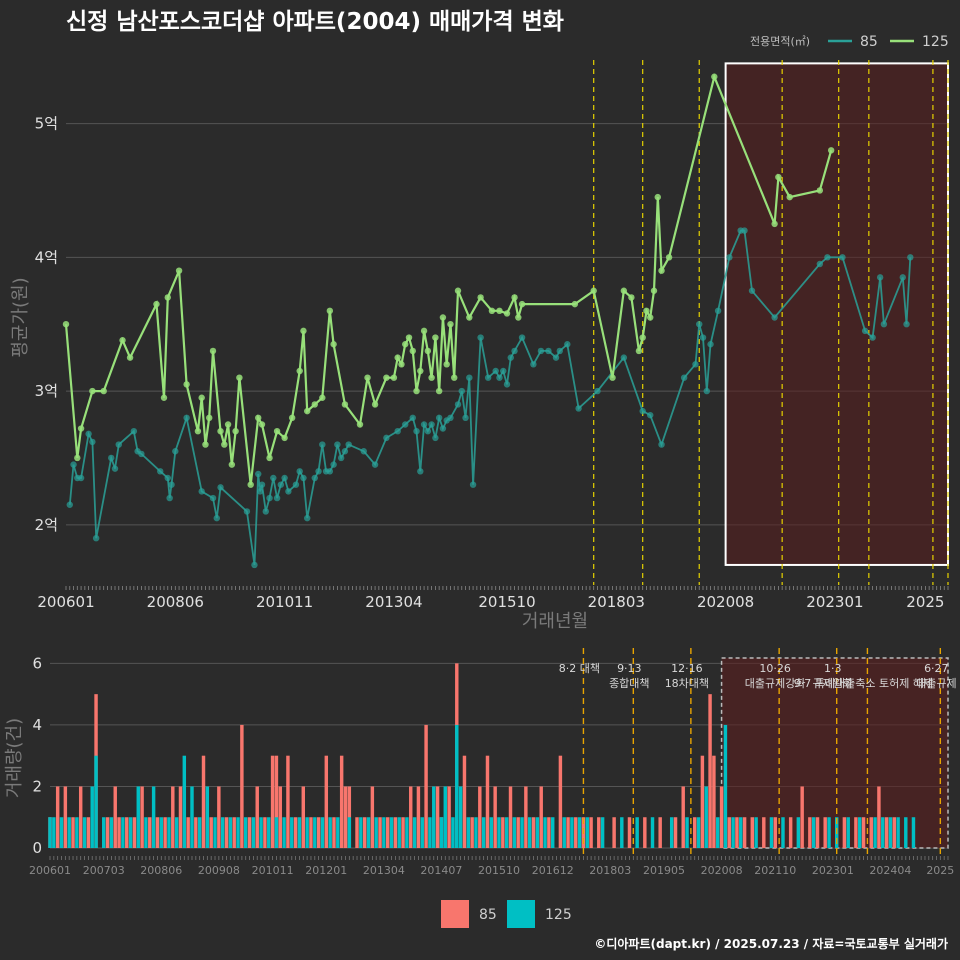 This screenshot has height=960, width=960. What do you see at coordinates (775, 683) in the screenshot?
I see `policy-label: 대출규제강화` at bounding box center [775, 683].